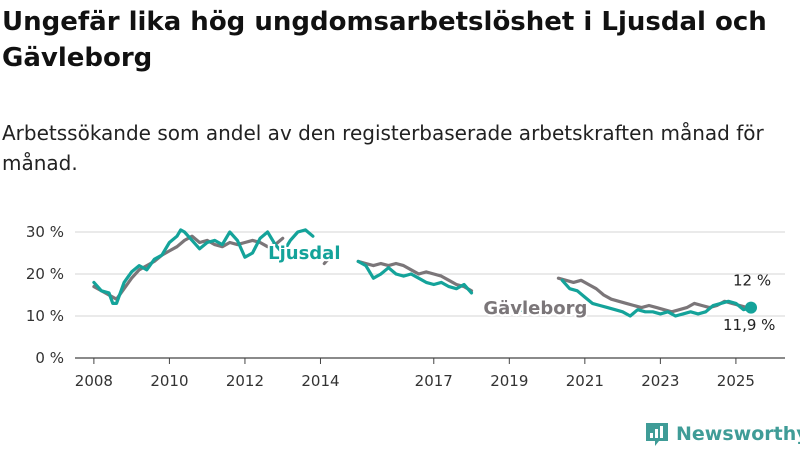 Image resolution: width=800 pixels, height=450 pixels. I want to click on ljusdal-end-point, so click(751, 307).